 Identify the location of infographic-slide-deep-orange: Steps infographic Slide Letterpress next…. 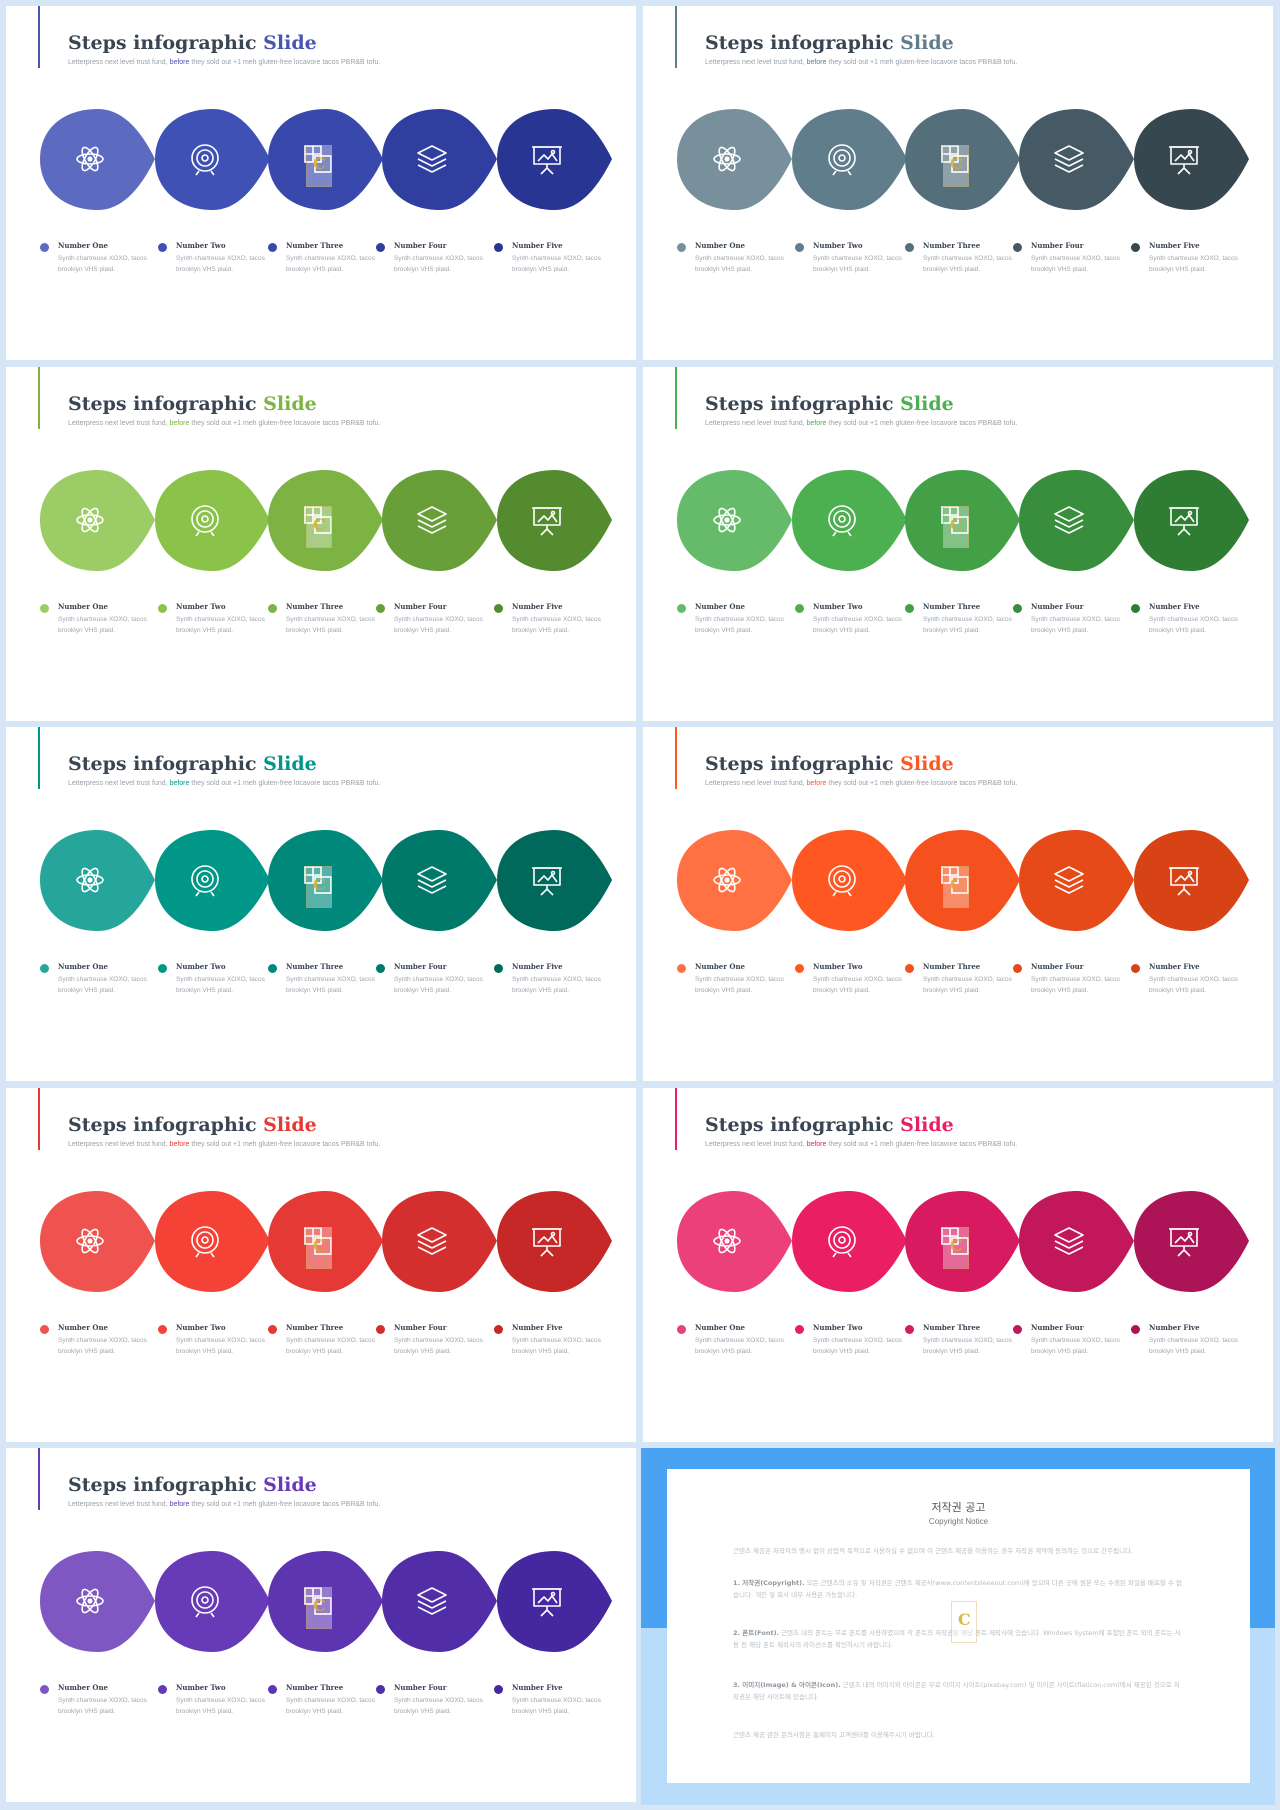
(958, 904).